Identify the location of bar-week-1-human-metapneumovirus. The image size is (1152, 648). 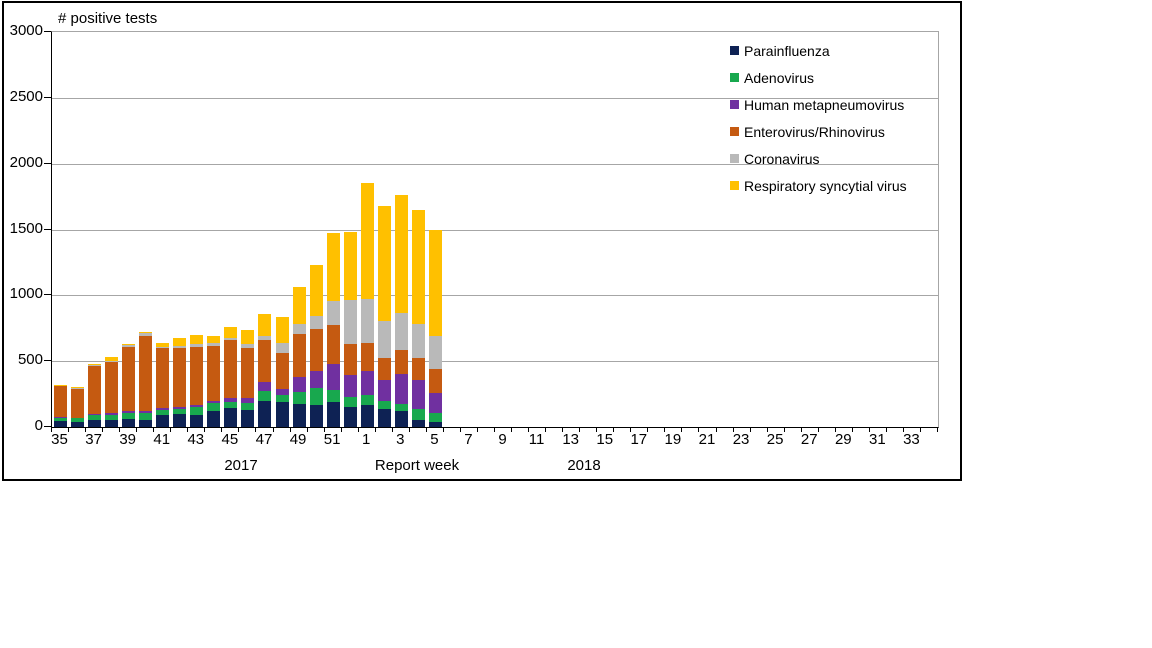
(367, 383).